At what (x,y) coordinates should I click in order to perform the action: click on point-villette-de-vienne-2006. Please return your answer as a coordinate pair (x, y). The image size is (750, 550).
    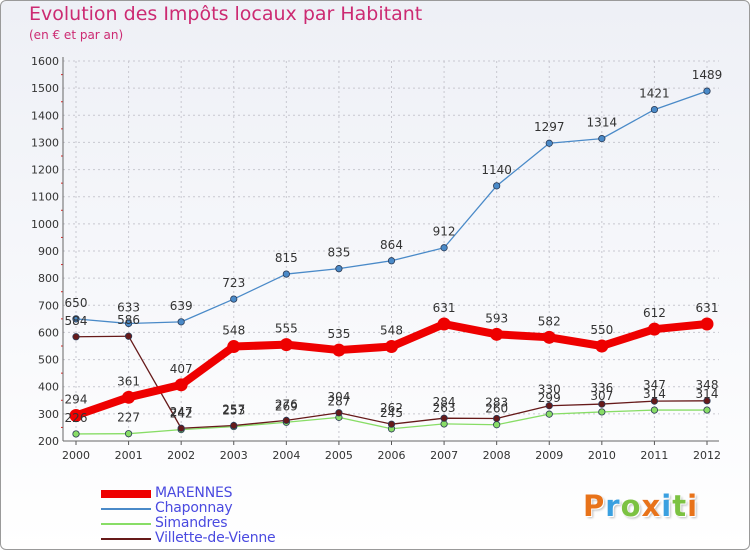
    Looking at the image, I should click on (391, 424).